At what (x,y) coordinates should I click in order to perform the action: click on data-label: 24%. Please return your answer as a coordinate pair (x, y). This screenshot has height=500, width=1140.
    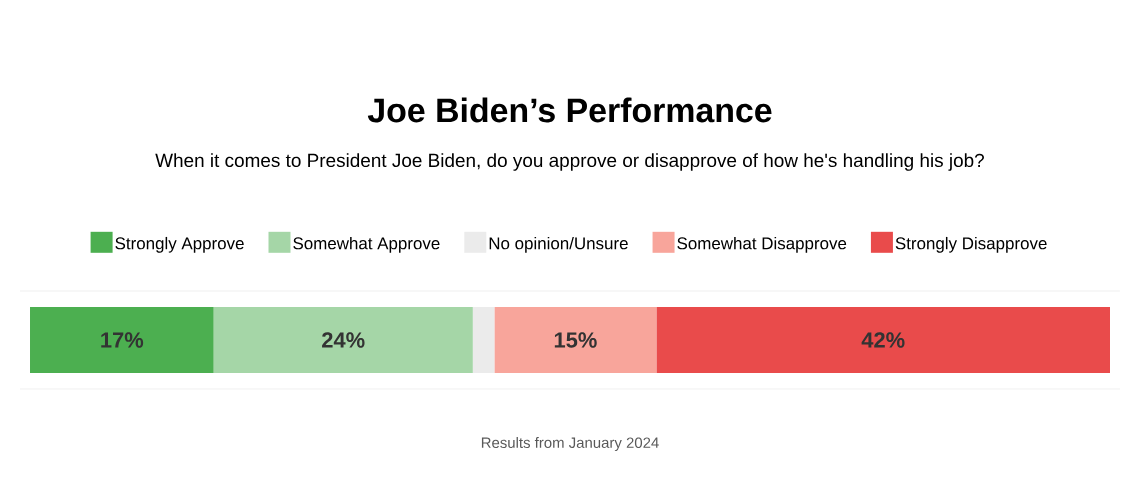
    Looking at the image, I should click on (343, 340).